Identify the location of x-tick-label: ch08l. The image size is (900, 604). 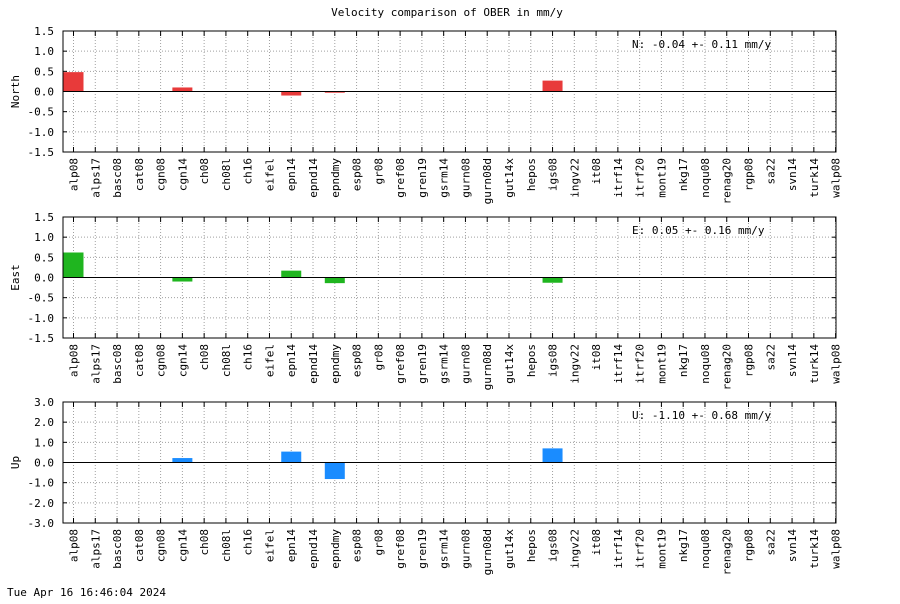
(226, 545).